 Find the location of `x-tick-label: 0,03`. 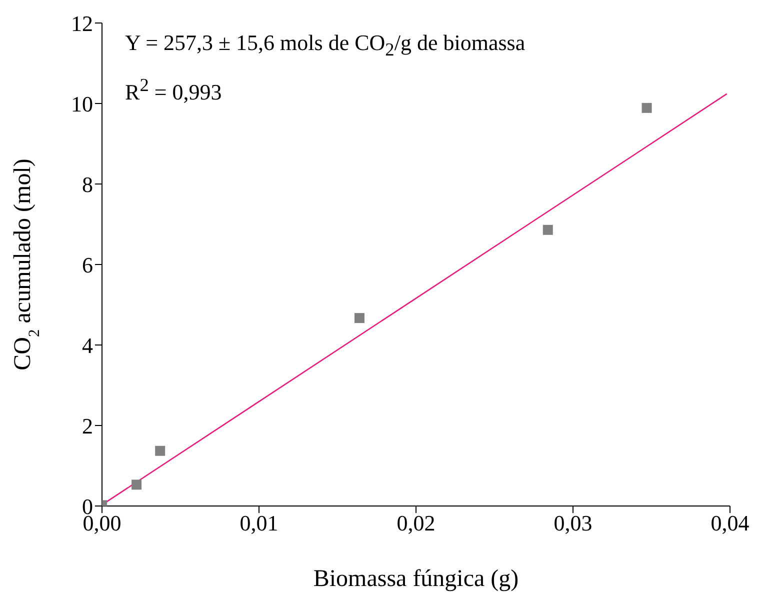

x-tick-label: 0,03 is located at coordinates (573, 523).